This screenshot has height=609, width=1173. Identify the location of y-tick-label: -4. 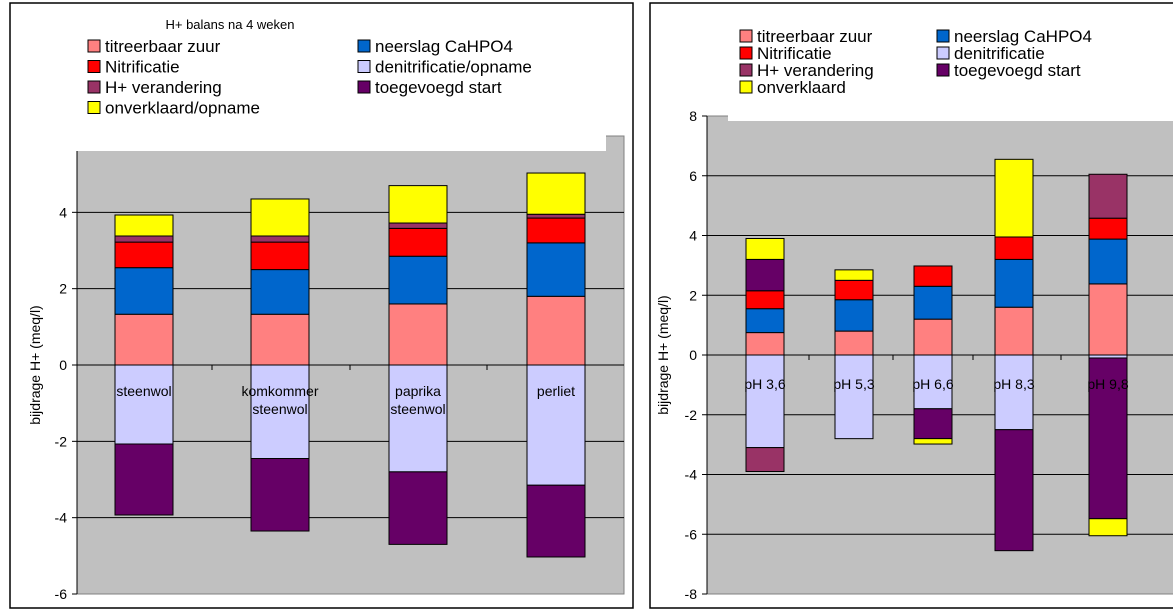
(61, 518).